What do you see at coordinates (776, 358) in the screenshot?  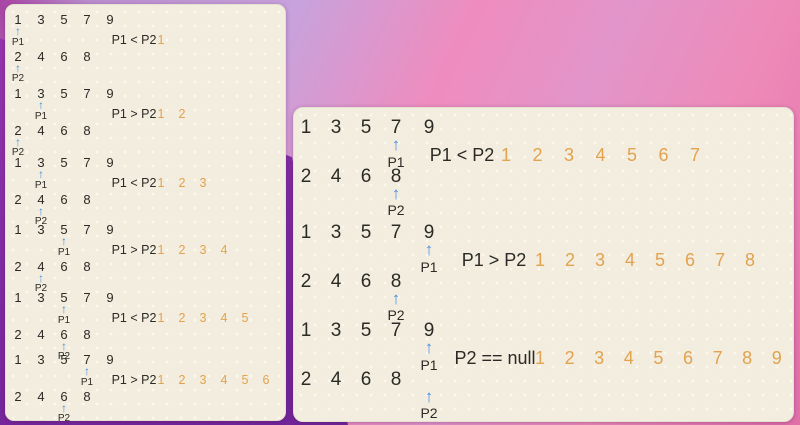 I see `result-digit: 9` at bounding box center [776, 358].